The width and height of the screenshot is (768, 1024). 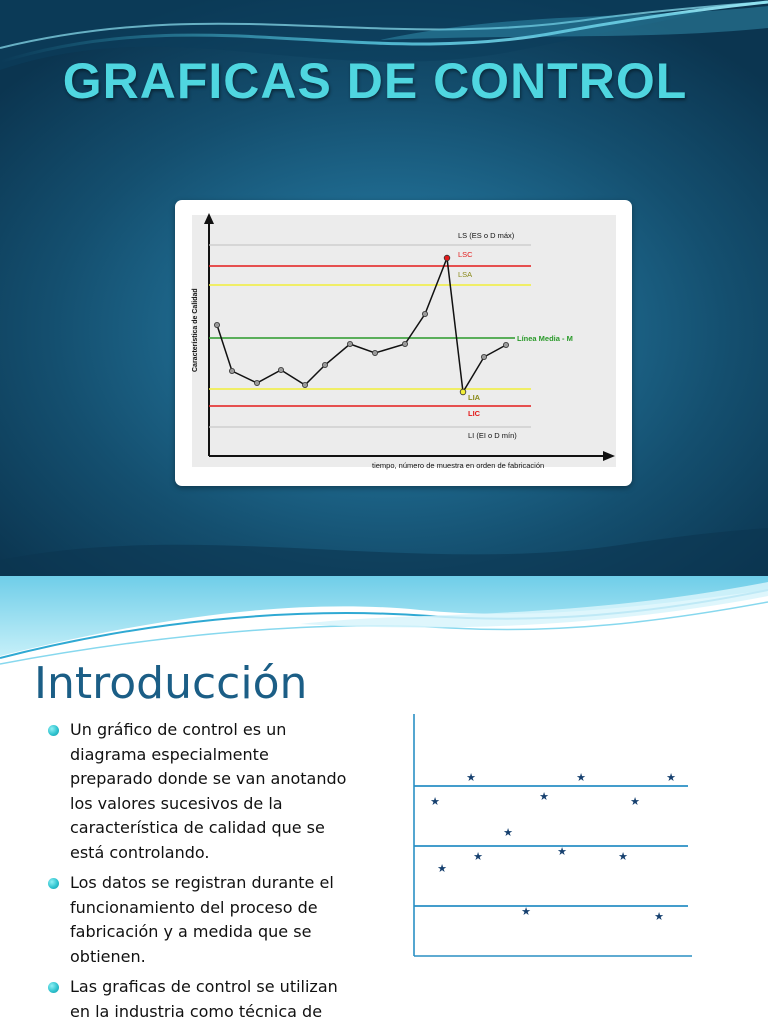 I want to click on lsc-label: LSC, so click(x=465, y=254).